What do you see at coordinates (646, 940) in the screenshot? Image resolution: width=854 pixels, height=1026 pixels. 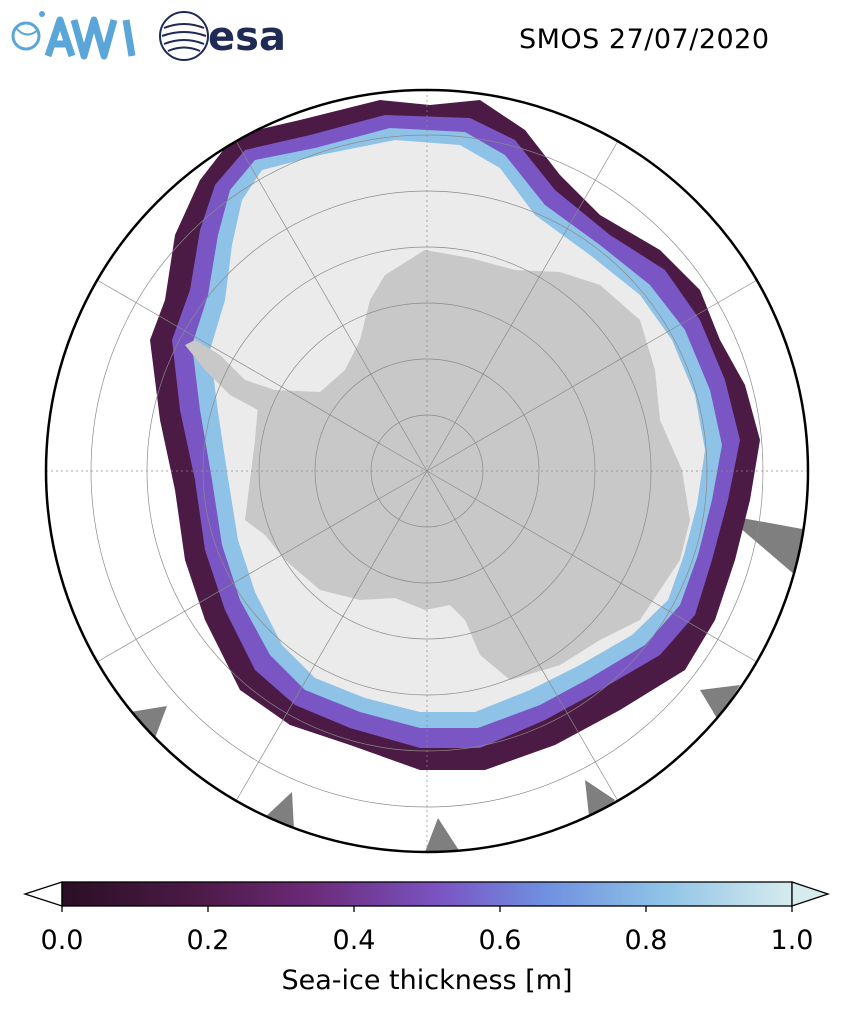 I see `colorbar-tick-4: 0.8` at bounding box center [646, 940].